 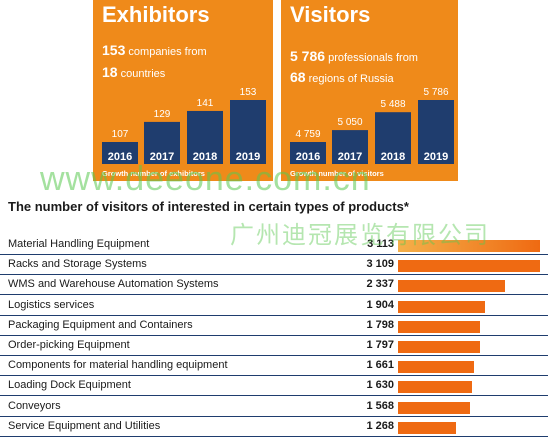 What do you see at coordinates (380, 324) in the screenshot?
I see `product-value: 1 798` at bounding box center [380, 324].